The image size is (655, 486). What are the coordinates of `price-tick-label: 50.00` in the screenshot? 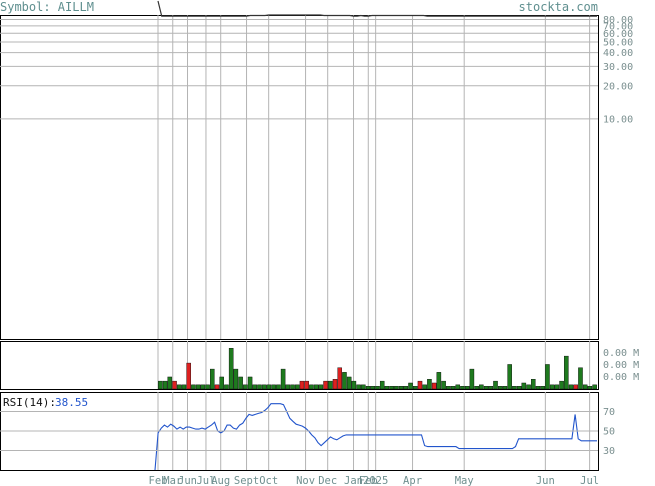 It's located at (618, 43).